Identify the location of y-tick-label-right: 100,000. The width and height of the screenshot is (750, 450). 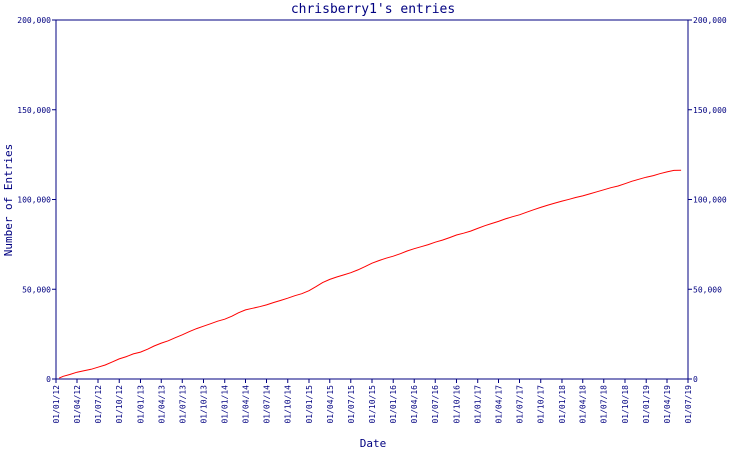
(710, 200).